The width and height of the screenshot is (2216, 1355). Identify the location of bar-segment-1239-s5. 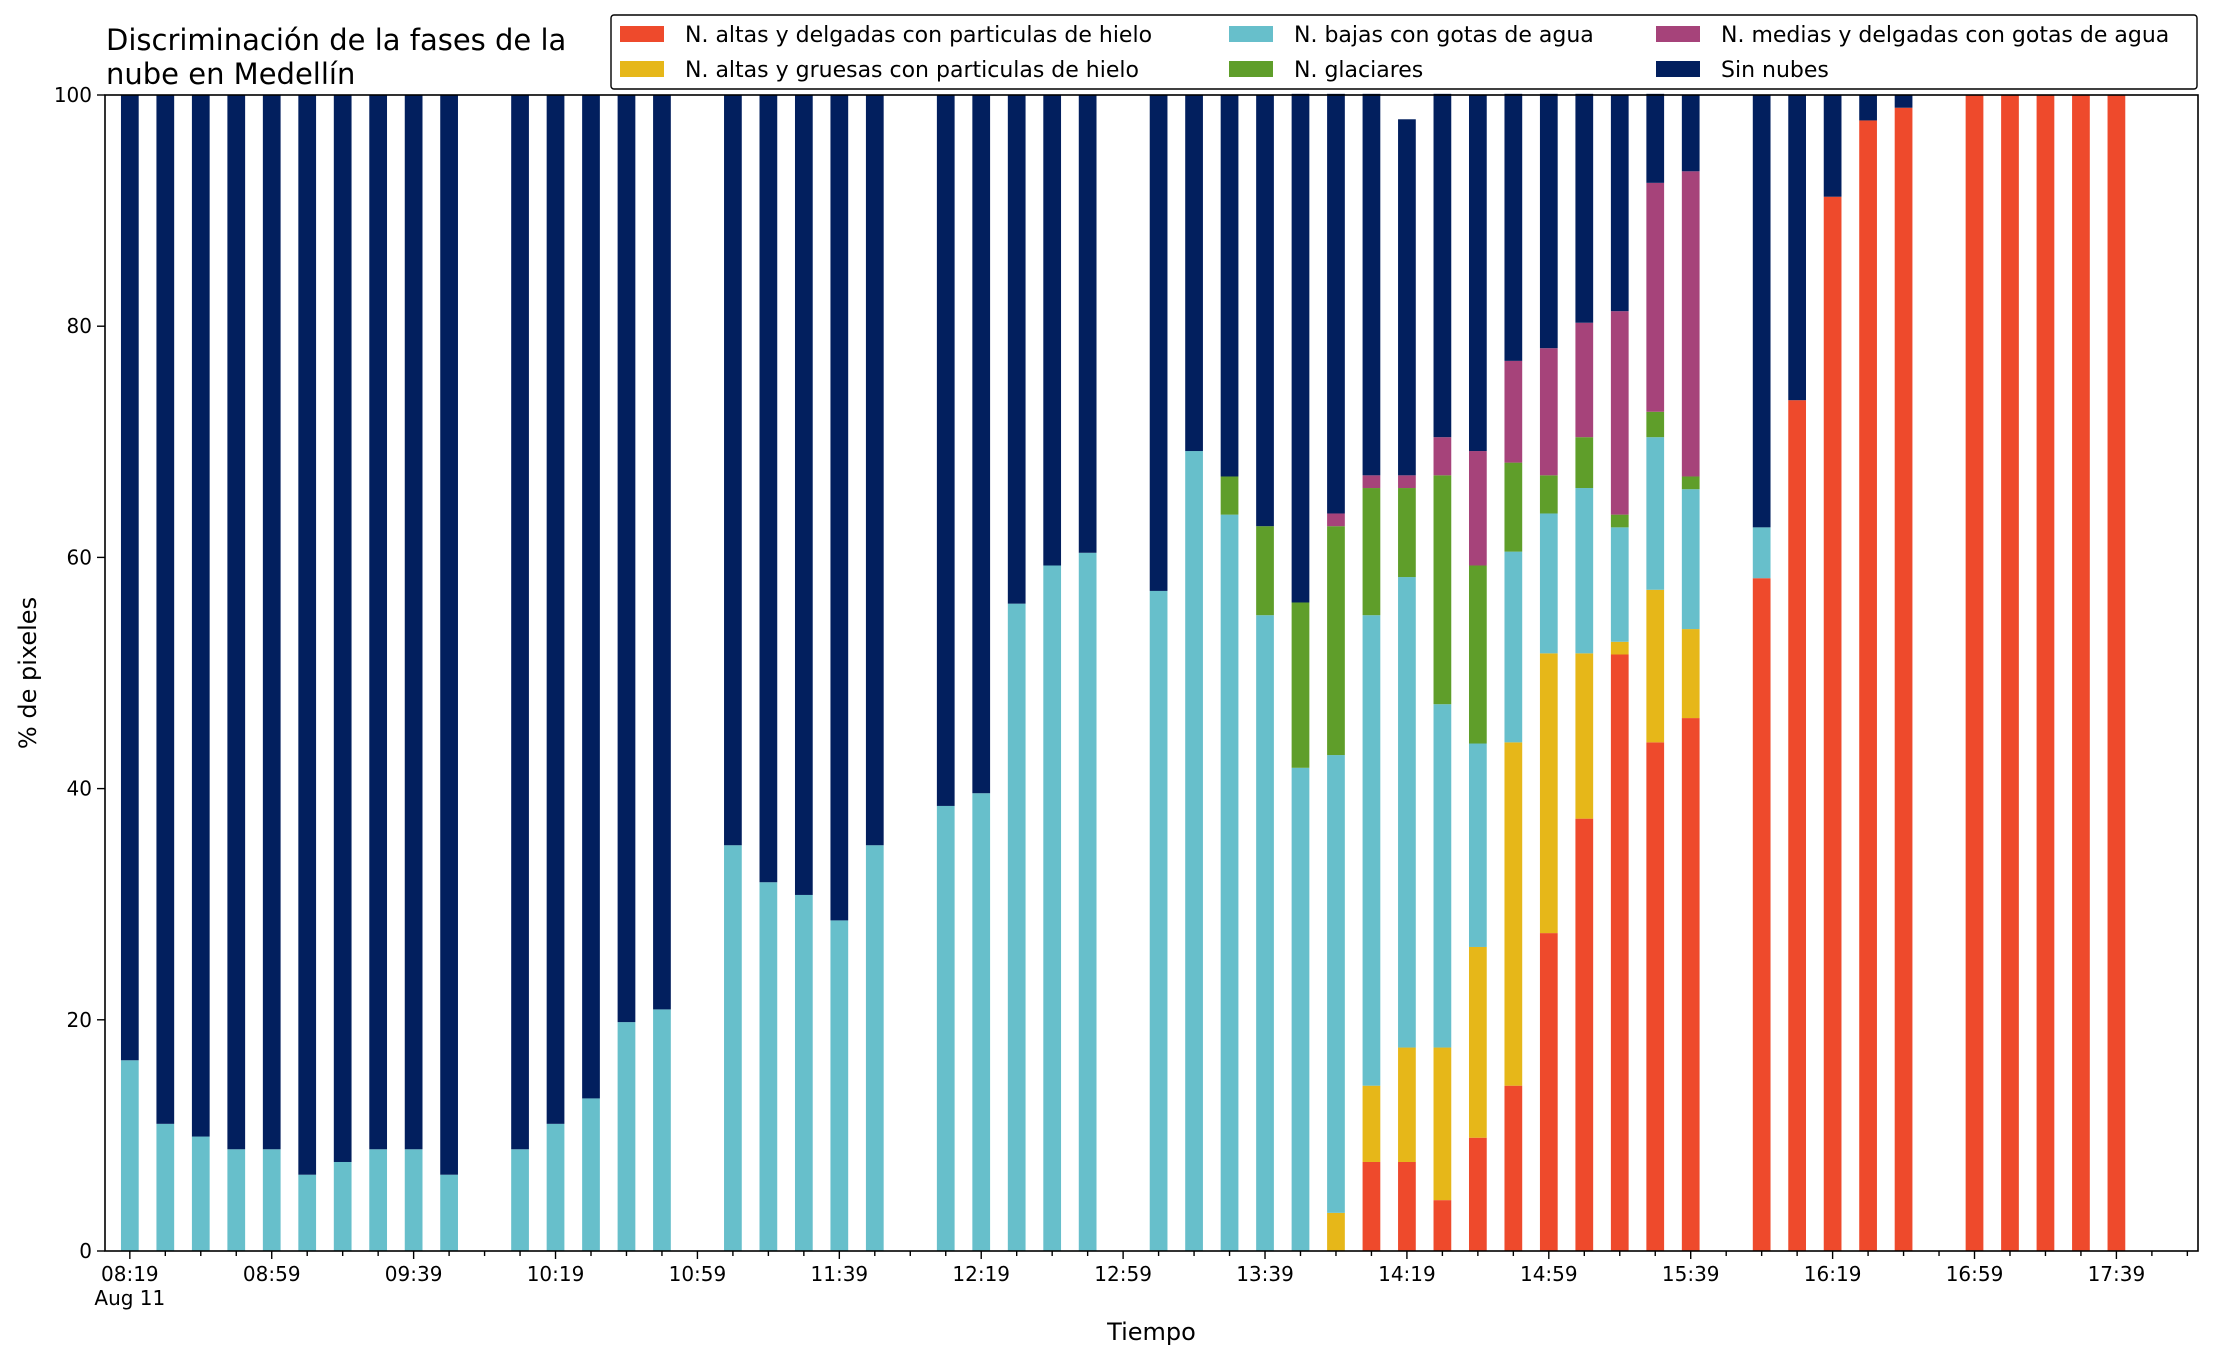
(1052, 330).